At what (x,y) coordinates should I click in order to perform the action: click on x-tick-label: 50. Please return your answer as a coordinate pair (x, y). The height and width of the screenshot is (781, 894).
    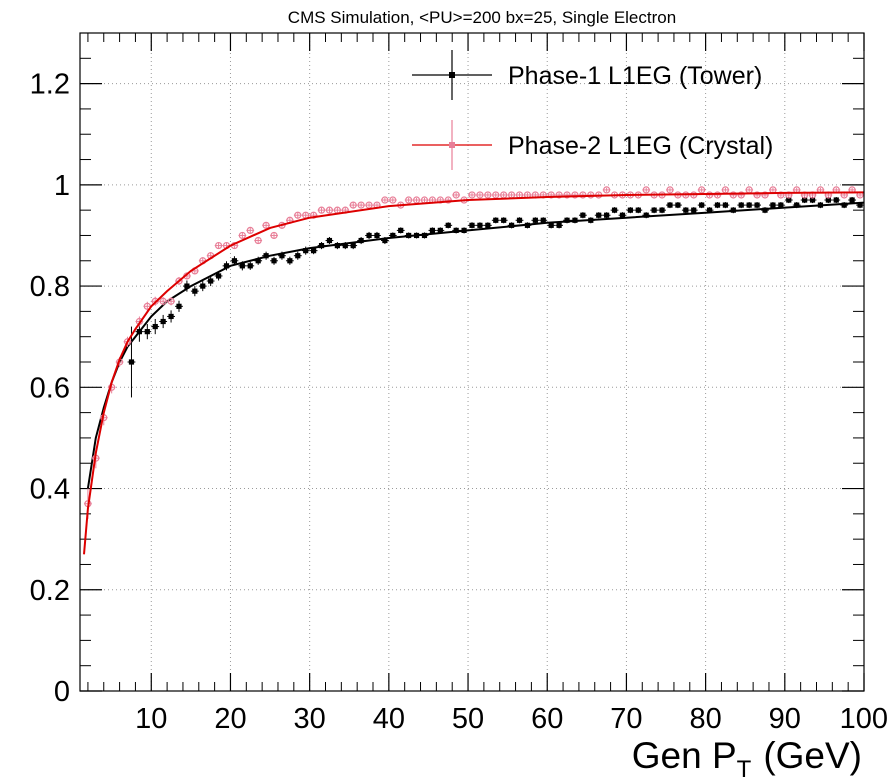
    Looking at the image, I should click on (468, 719).